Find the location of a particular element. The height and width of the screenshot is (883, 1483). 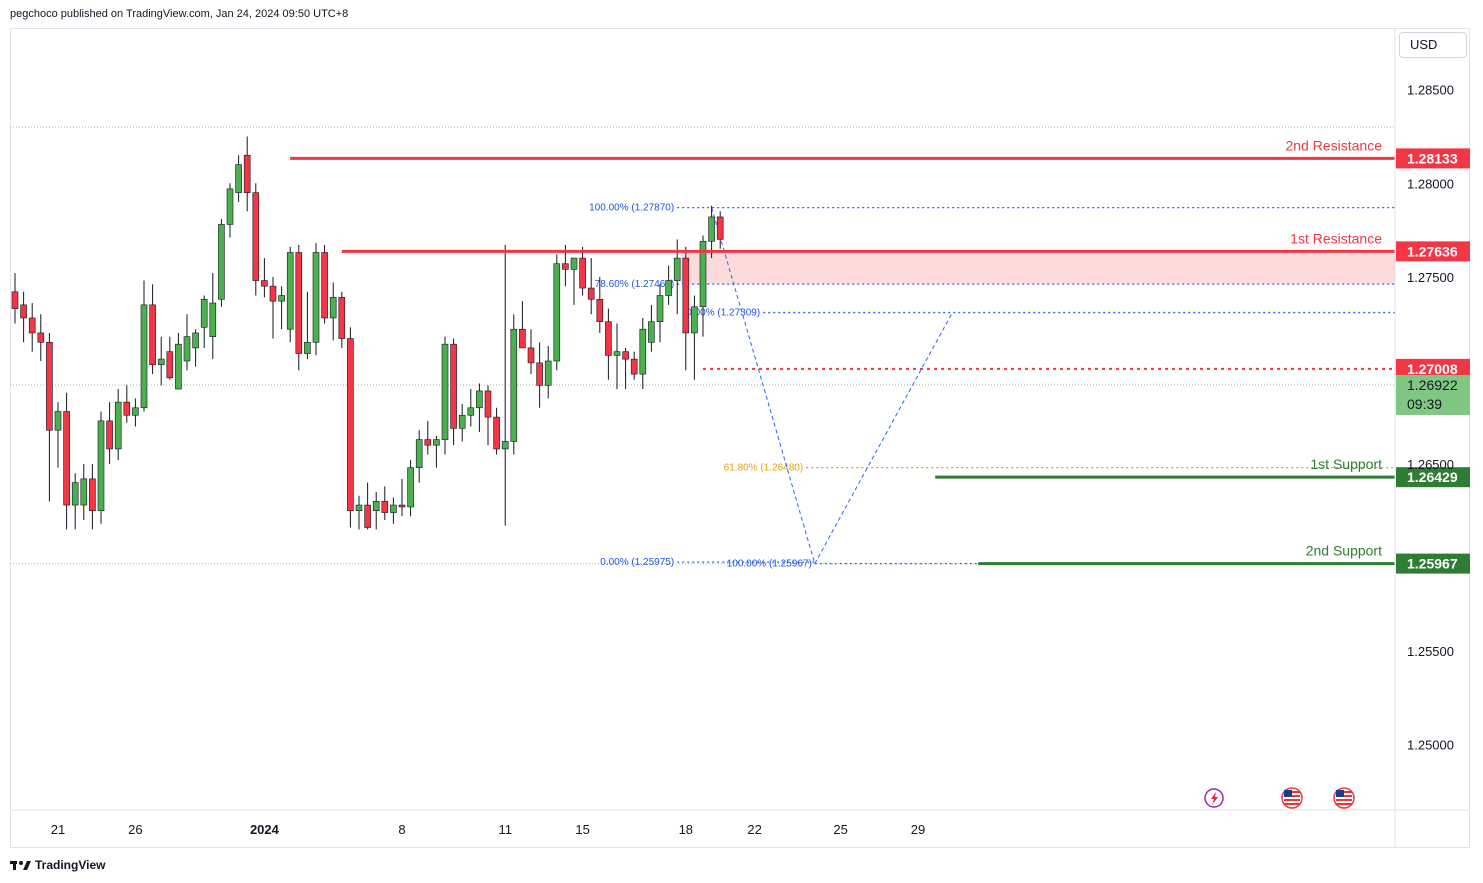

time-tick-label: 21 is located at coordinates (58, 829).